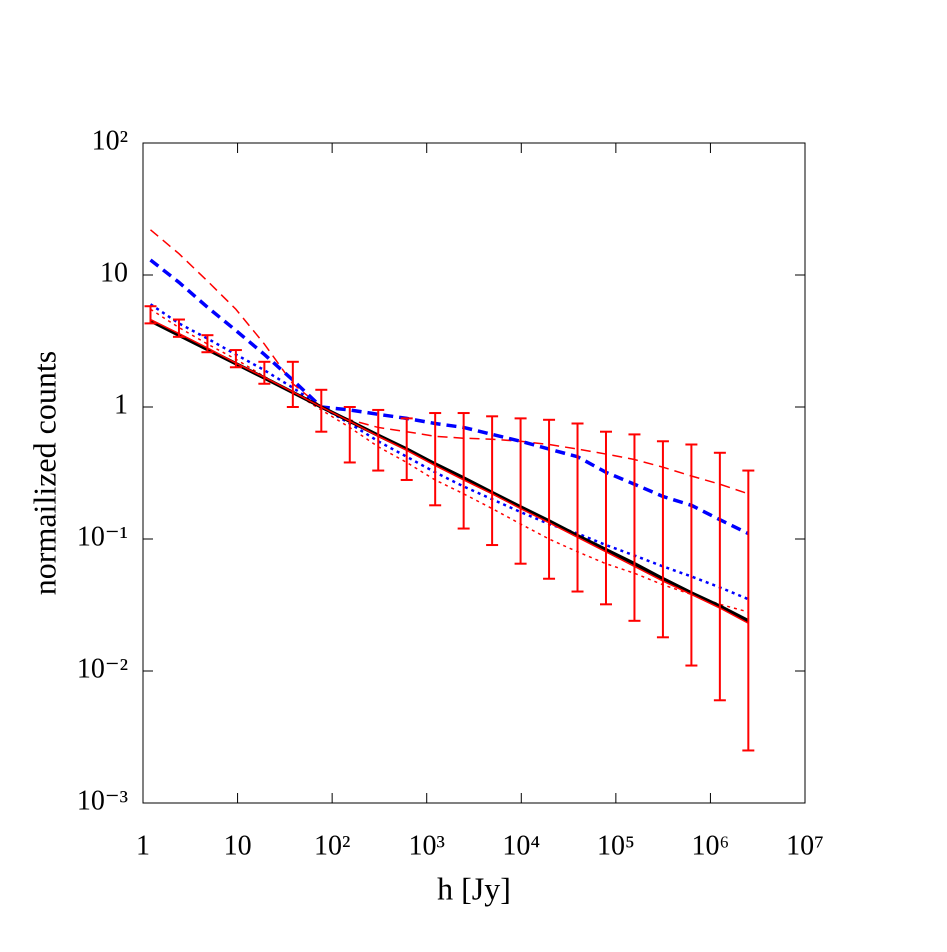 The image size is (947, 952). I want to click on x-tick-label: 10⁶, so click(711, 845).